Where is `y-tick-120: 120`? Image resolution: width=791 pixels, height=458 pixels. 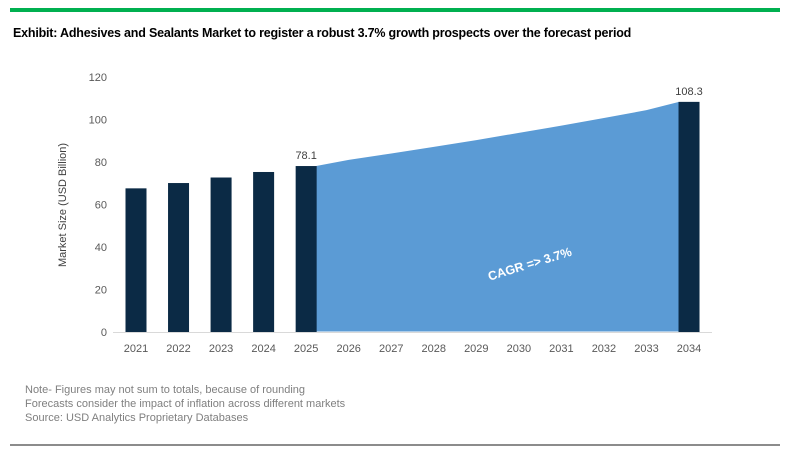 y-tick-120: 120 is located at coordinates (98, 78).